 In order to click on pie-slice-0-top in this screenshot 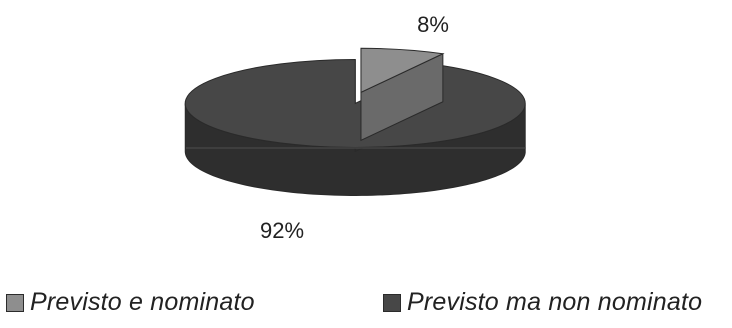, I will do `click(402, 70)`.